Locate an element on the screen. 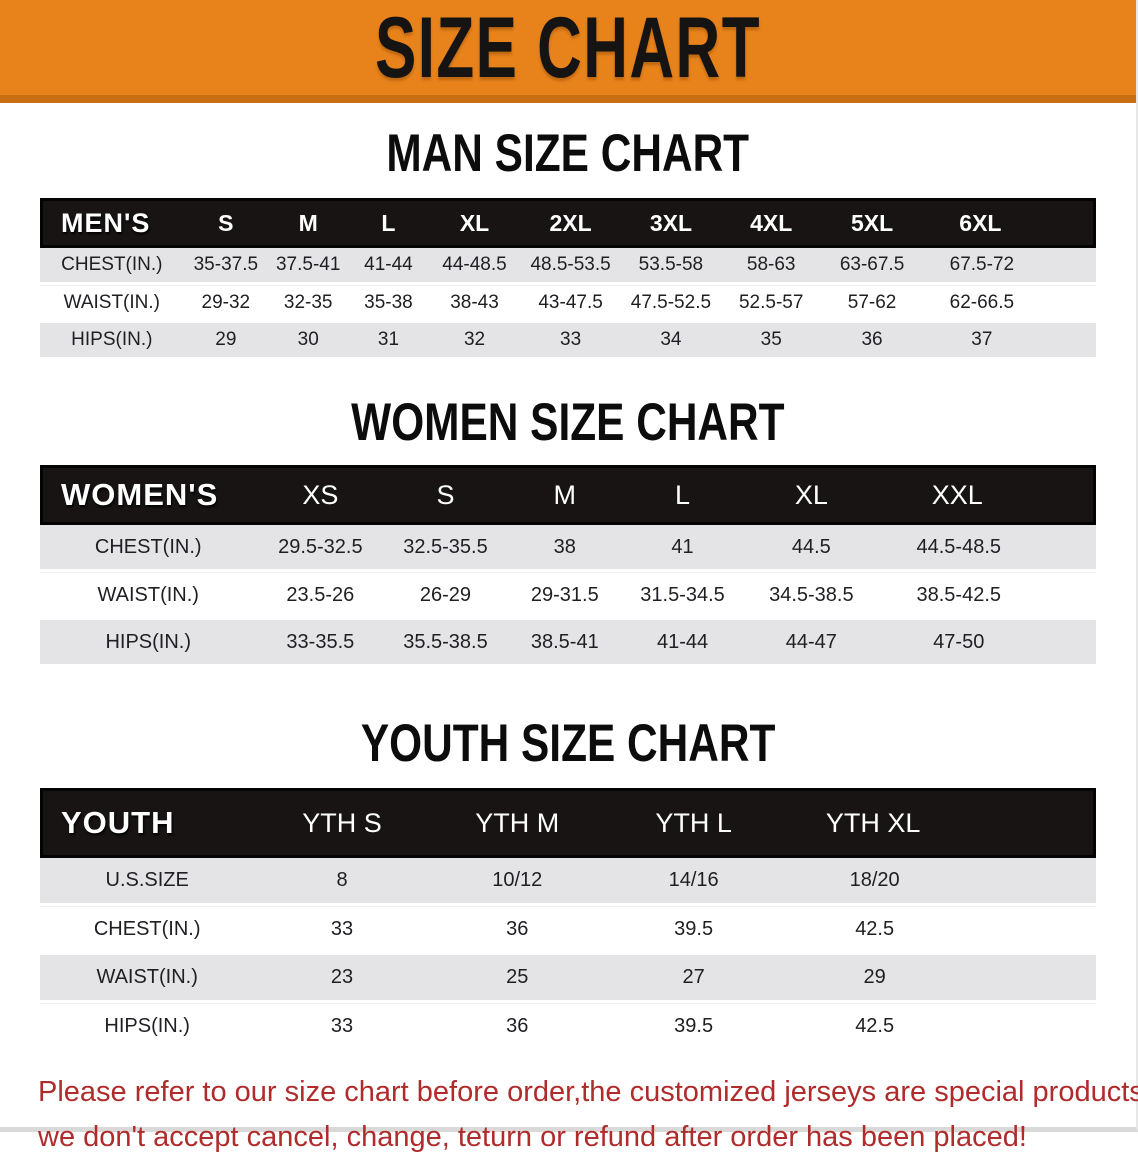 Image resolution: width=1138 pixels, height=1160 pixels. column-header: XS is located at coordinates (320, 495).